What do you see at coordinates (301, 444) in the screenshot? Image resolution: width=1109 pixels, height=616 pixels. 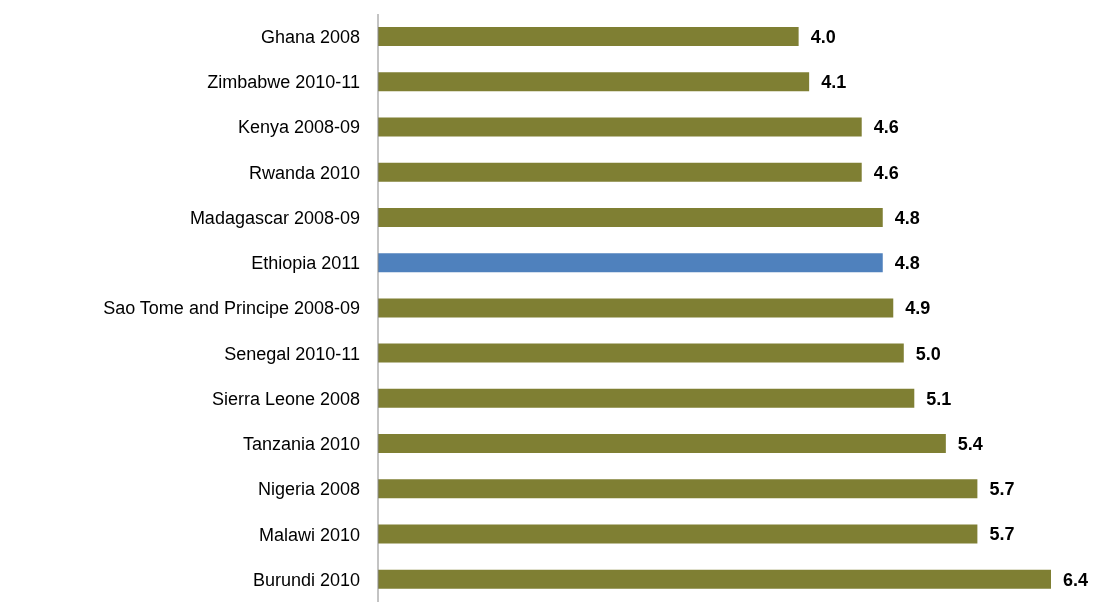 I see `y-tick-label: Tanzania 2010` at bounding box center [301, 444].